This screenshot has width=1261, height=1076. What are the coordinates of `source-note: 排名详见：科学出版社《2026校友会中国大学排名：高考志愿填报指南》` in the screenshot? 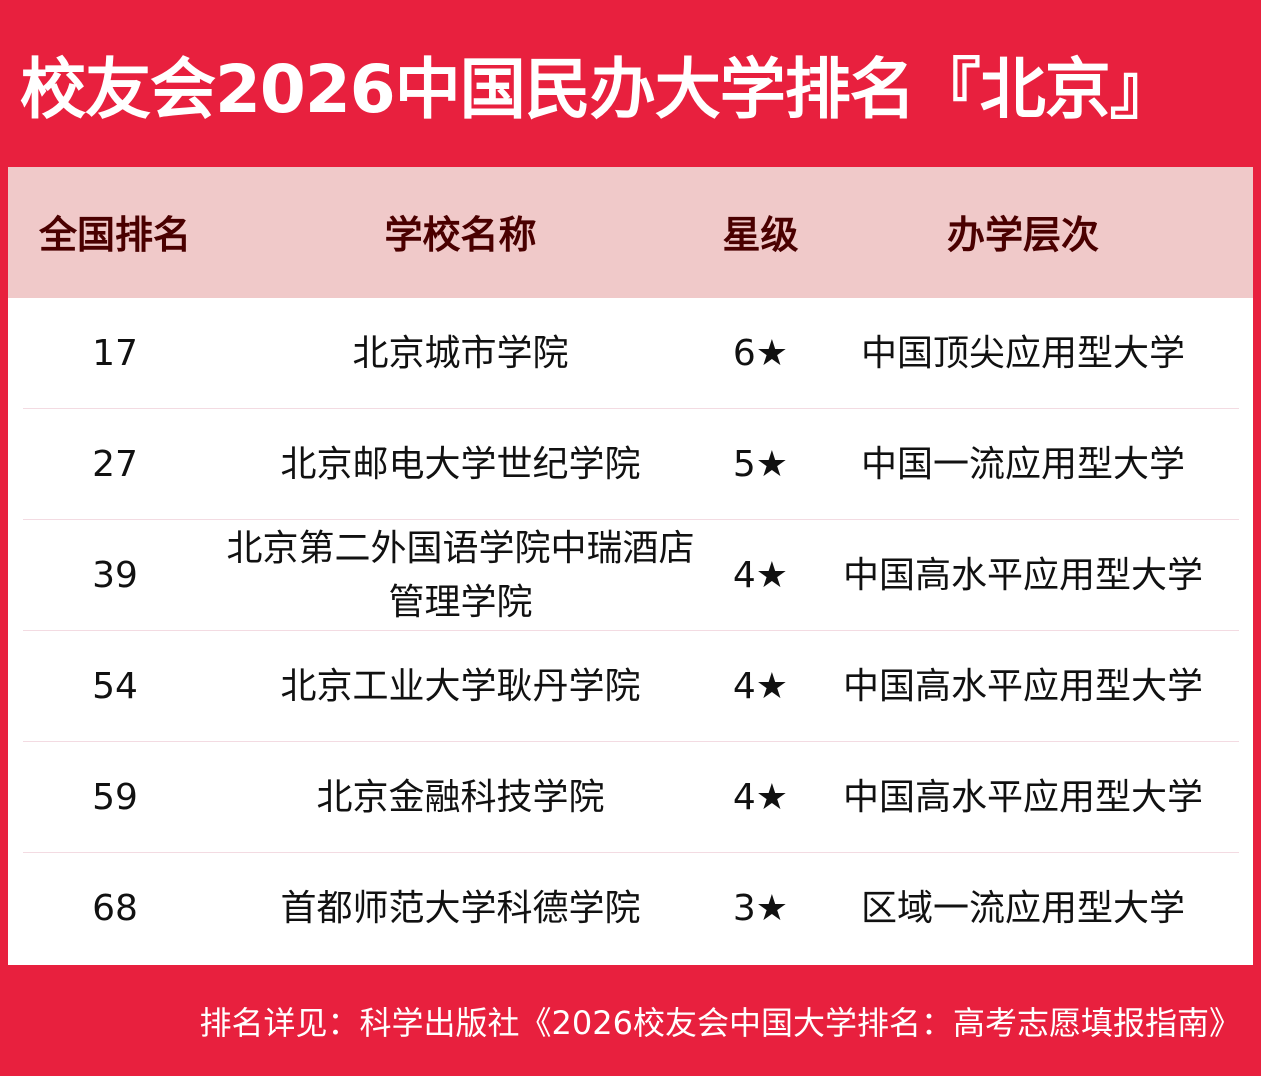 It's located at (720, 1023).